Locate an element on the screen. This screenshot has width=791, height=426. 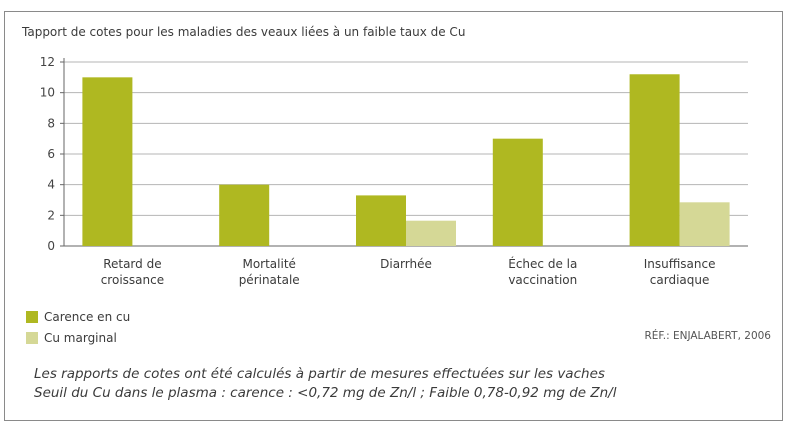
y-tick-label: 10 is located at coordinates (47, 93).